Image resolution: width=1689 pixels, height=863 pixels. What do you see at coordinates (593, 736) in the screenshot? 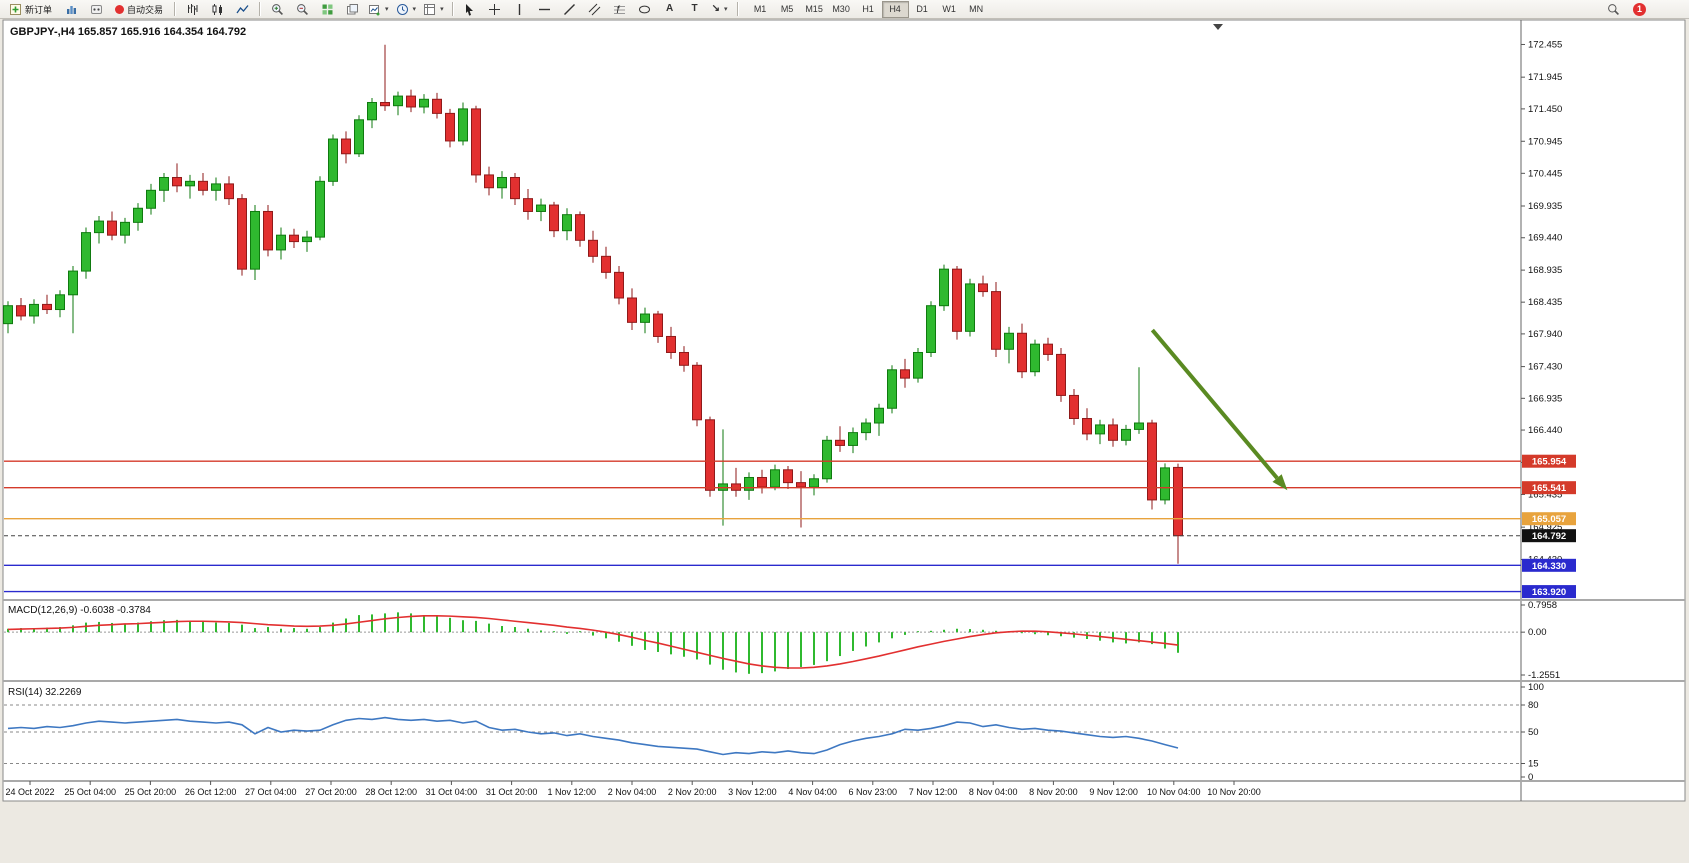
I see `rsi-line` at bounding box center [593, 736].